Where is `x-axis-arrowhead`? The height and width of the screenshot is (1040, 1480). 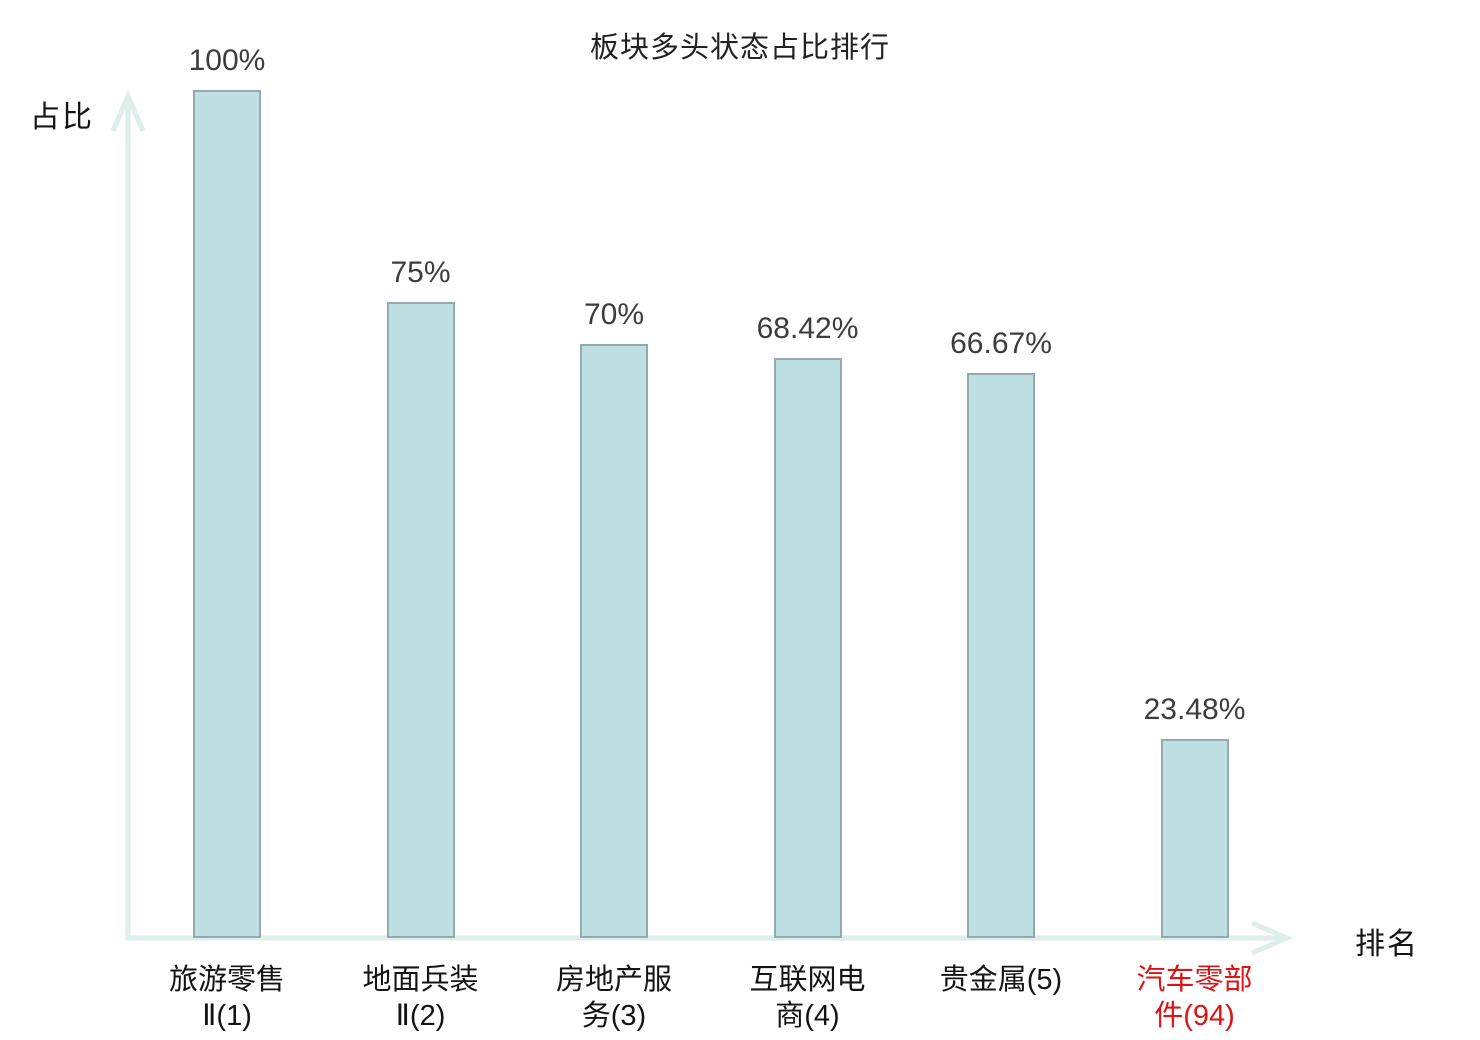 x-axis-arrowhead is located at coordinates (1272, 938).